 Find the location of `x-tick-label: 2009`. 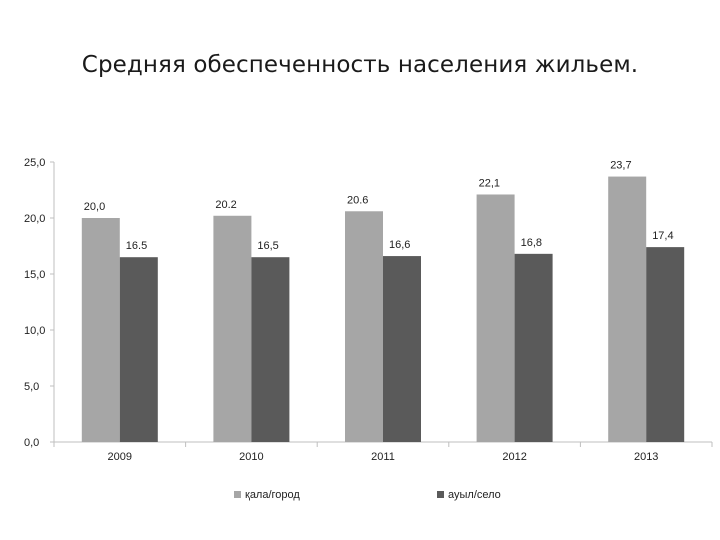

x-tick-label: 2009 is located at coordinates (120, 457).